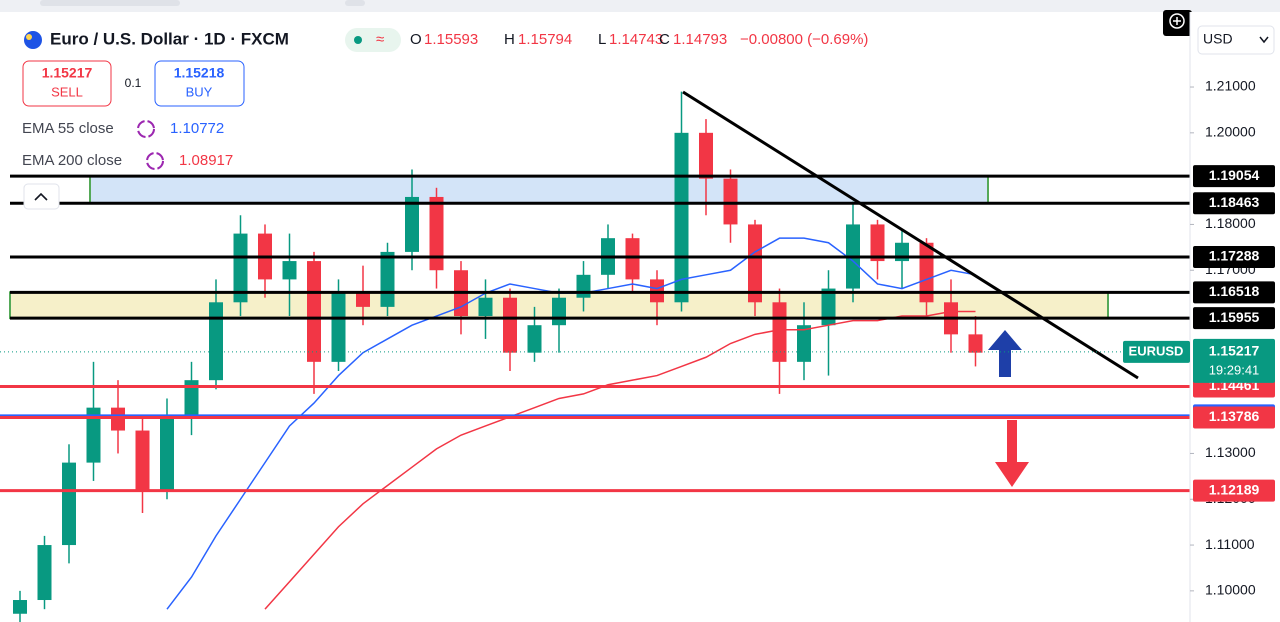  What do you see at coordinates (1234, 369) in the screenshot?
I see `countdown: 19:29:41` at bounding box center [1234, 369].